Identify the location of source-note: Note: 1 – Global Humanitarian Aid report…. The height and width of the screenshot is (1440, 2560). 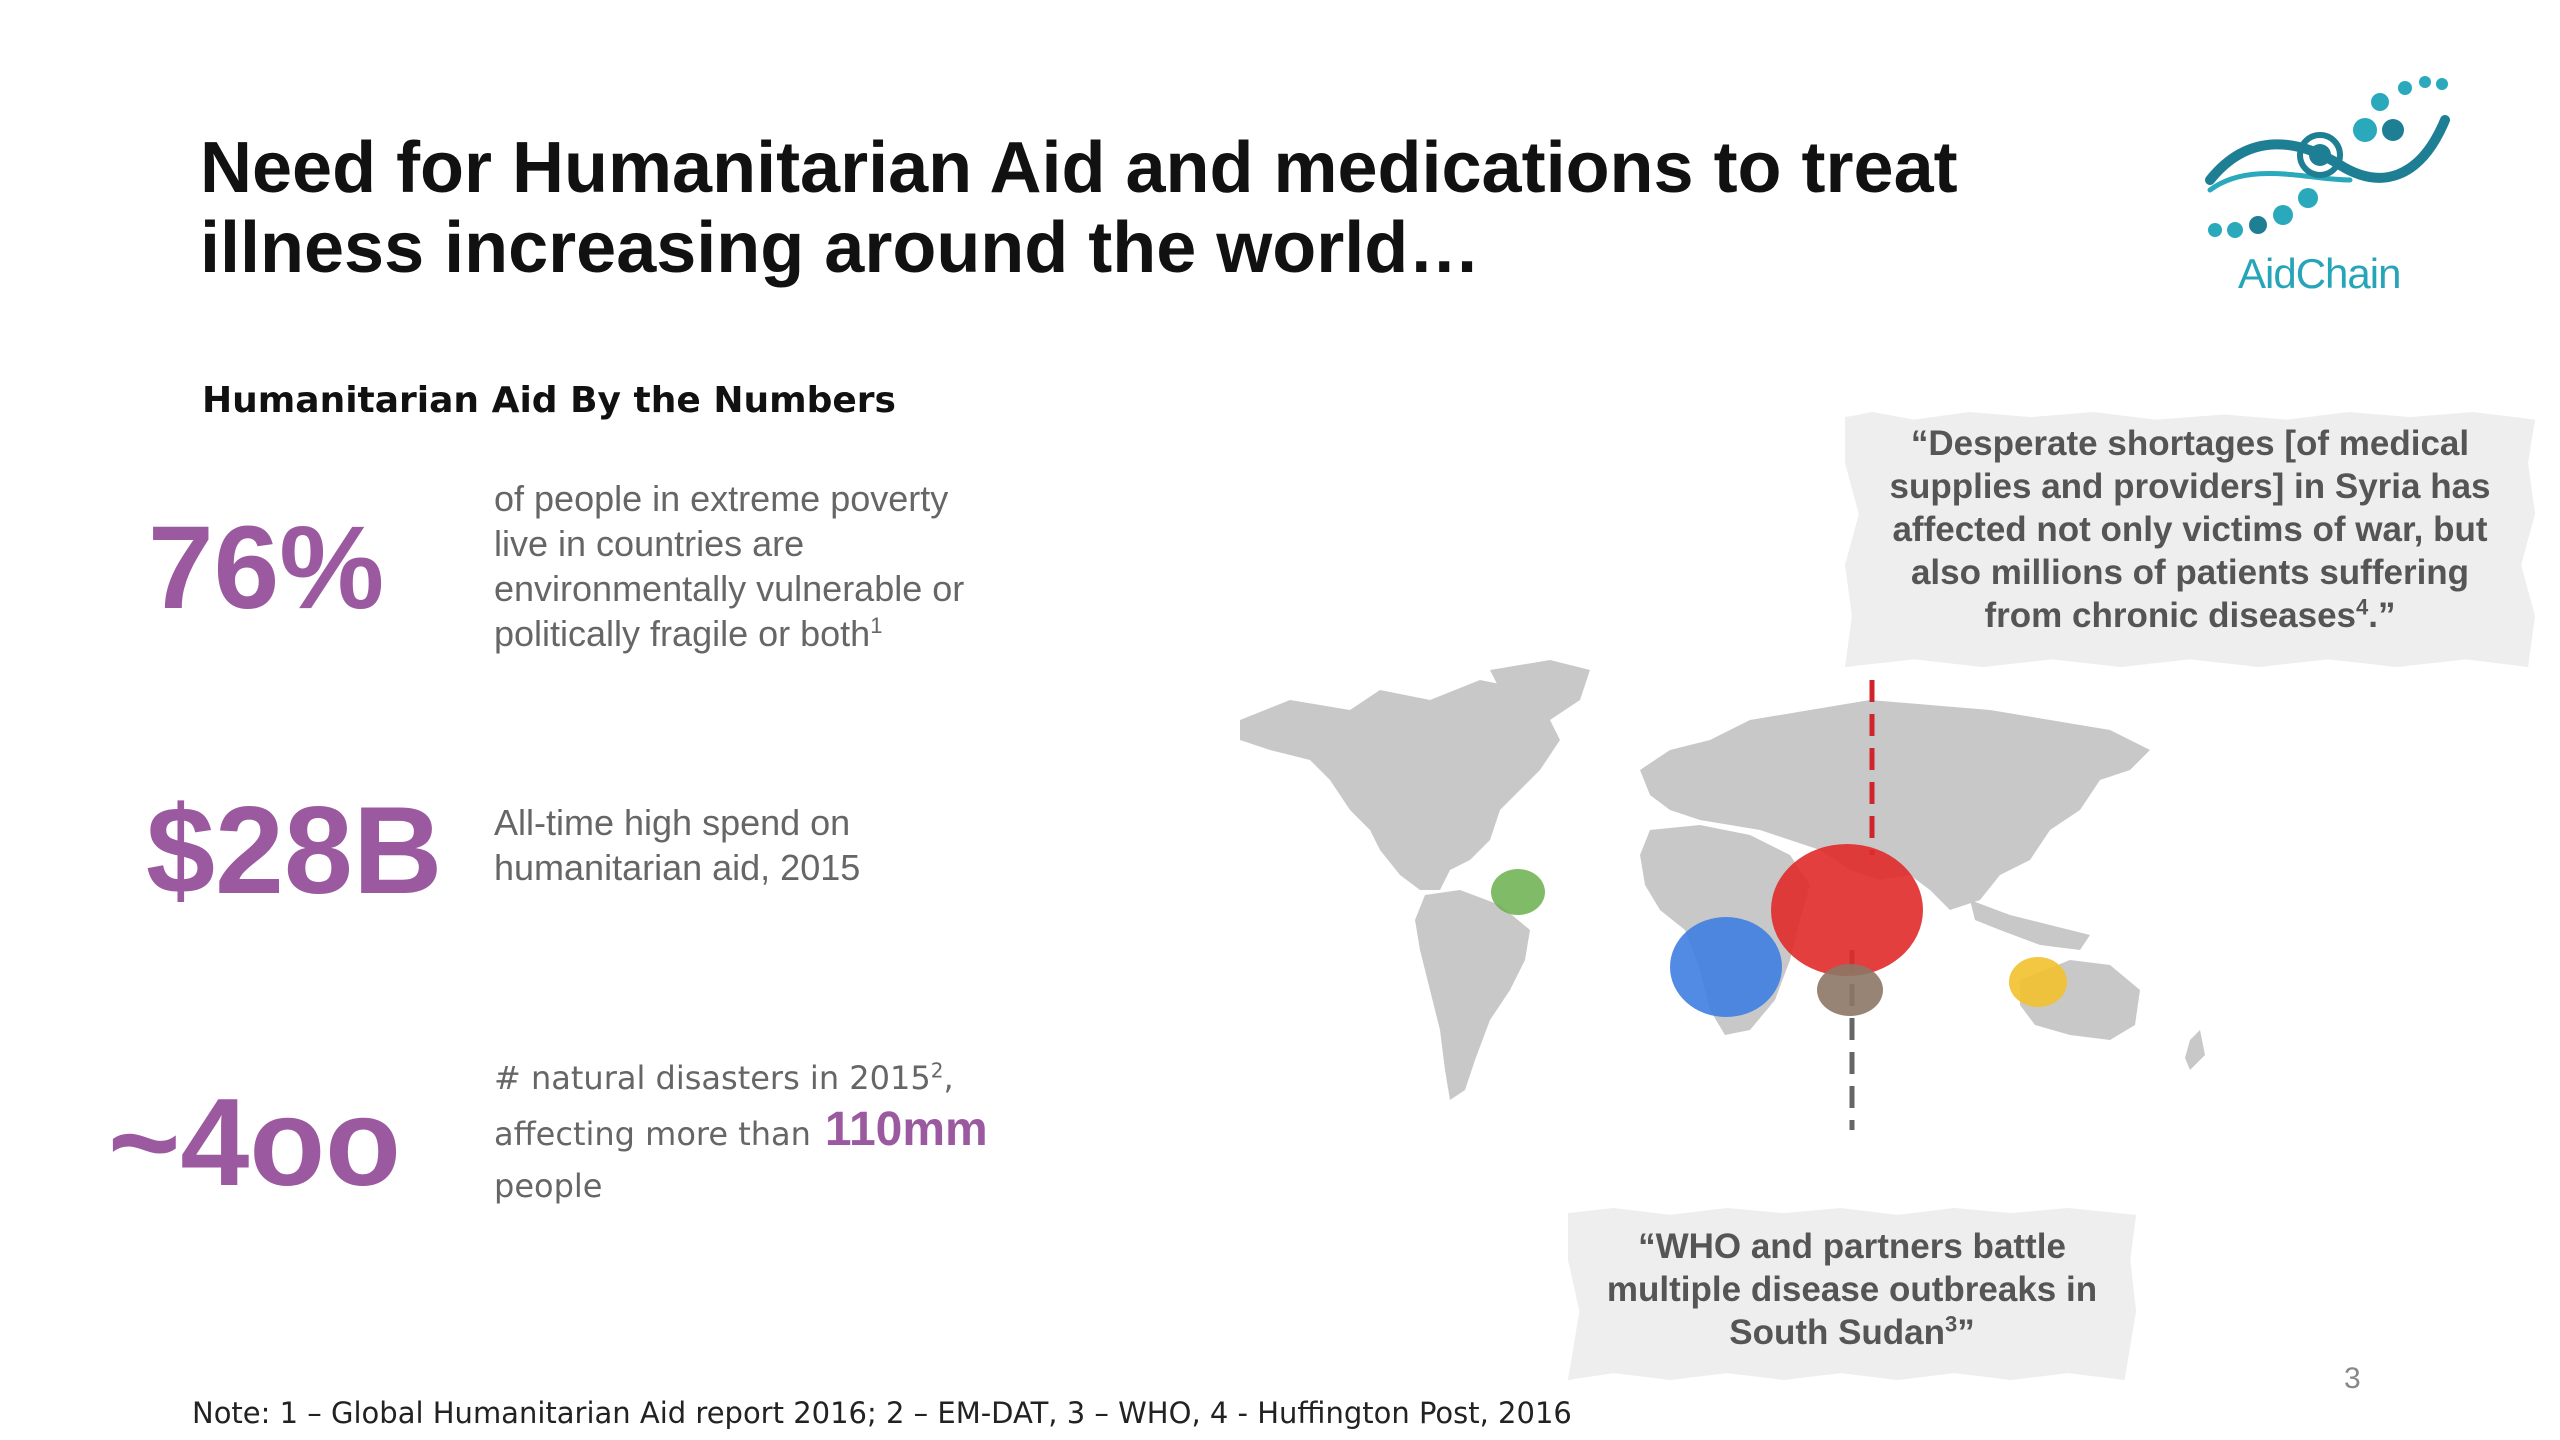
(882, 1413).